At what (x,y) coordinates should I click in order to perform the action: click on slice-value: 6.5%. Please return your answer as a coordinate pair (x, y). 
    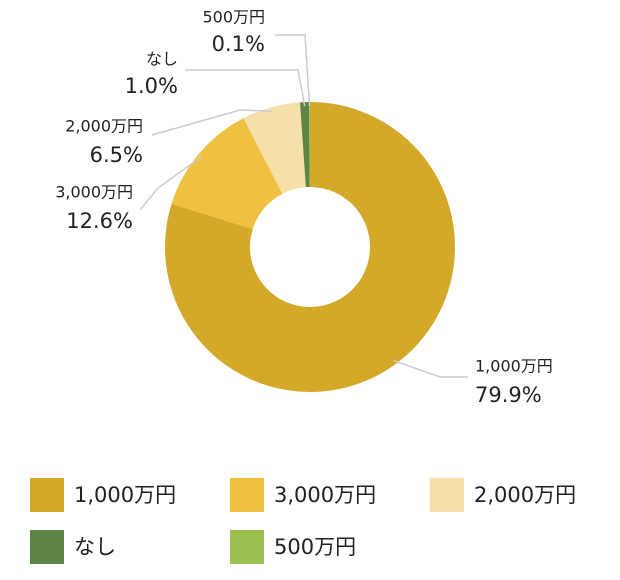
    Looking at the image, I should click on (116, 155).